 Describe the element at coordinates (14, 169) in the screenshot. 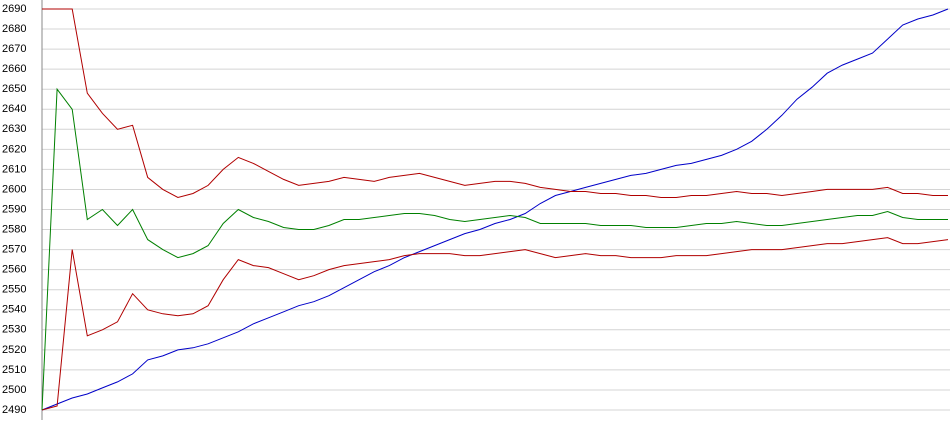

I see `y-tick-label: 2610` at that location.